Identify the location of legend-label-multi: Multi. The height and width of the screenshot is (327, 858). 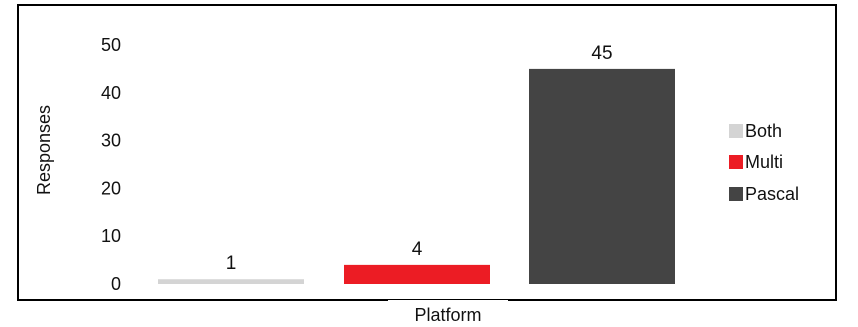
(764, 162).